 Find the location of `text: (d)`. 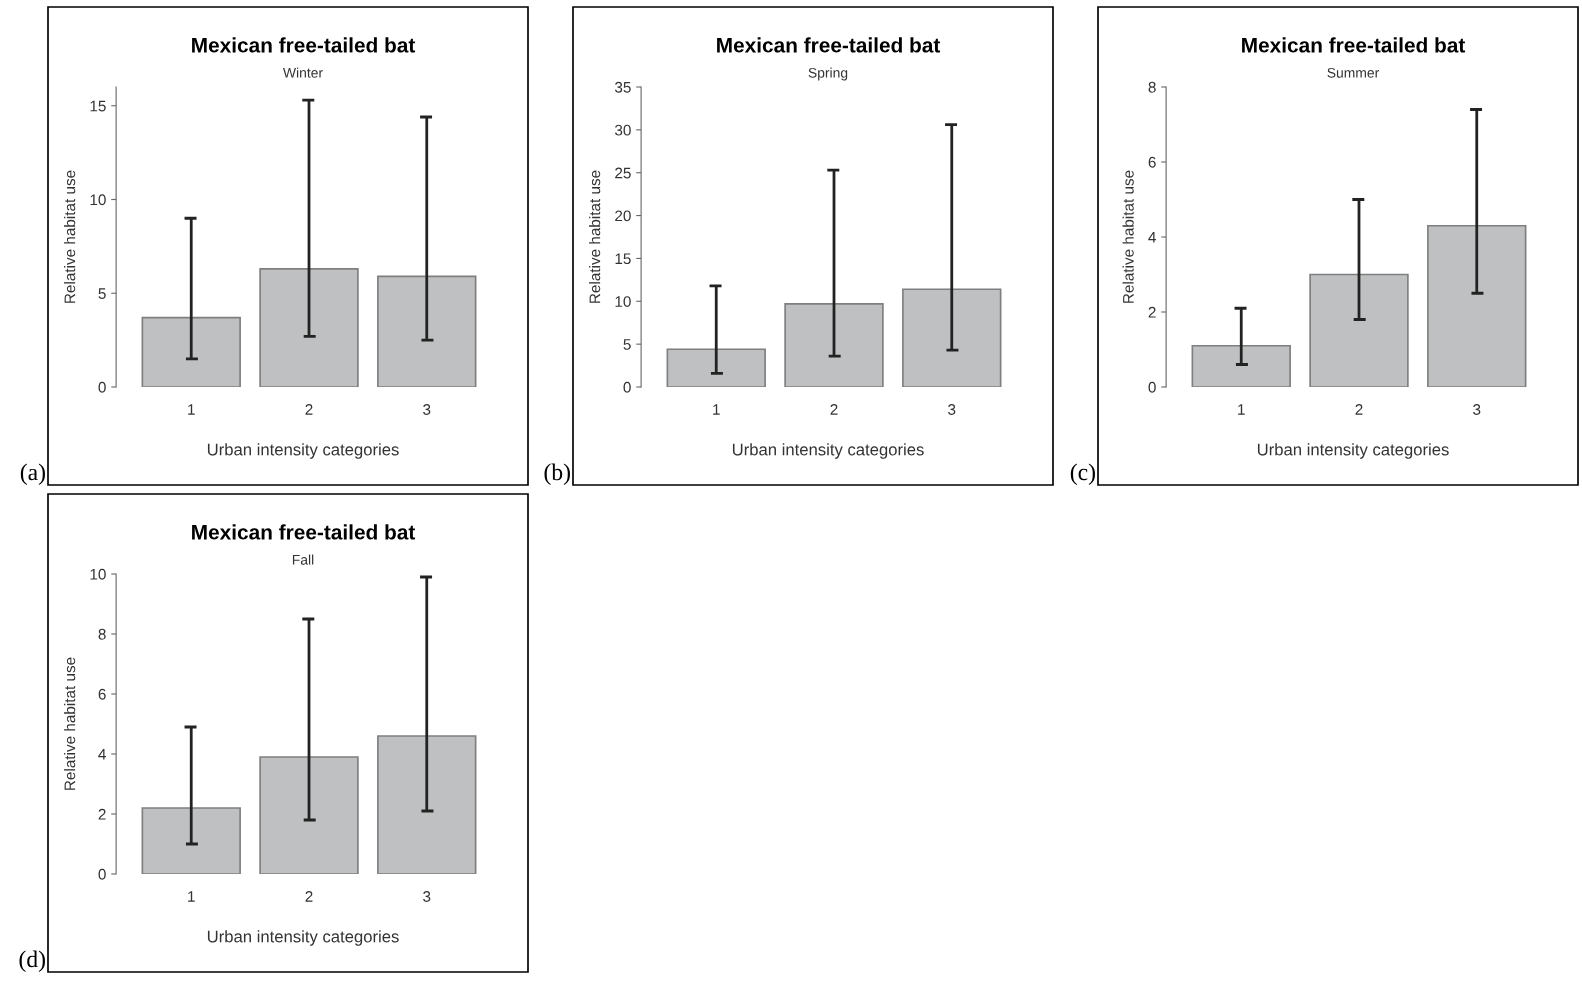

text: (d) is located at coordinates (32, 961).